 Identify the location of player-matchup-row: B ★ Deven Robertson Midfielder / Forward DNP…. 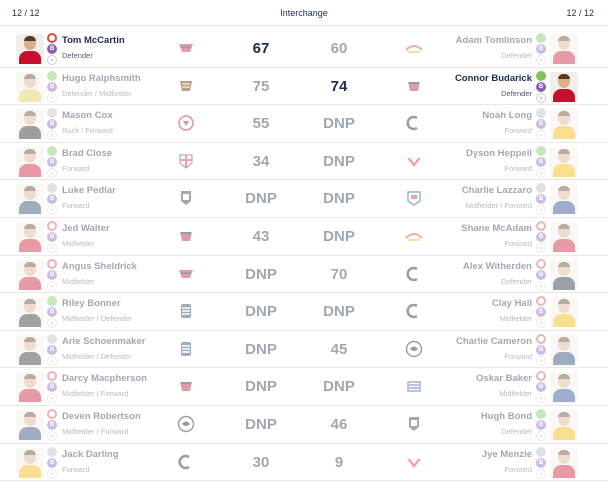
(304, 425).